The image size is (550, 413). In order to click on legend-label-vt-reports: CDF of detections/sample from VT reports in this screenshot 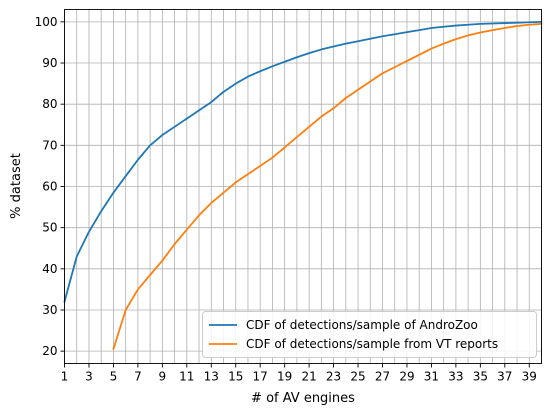, I will do `click(372, 344)`.